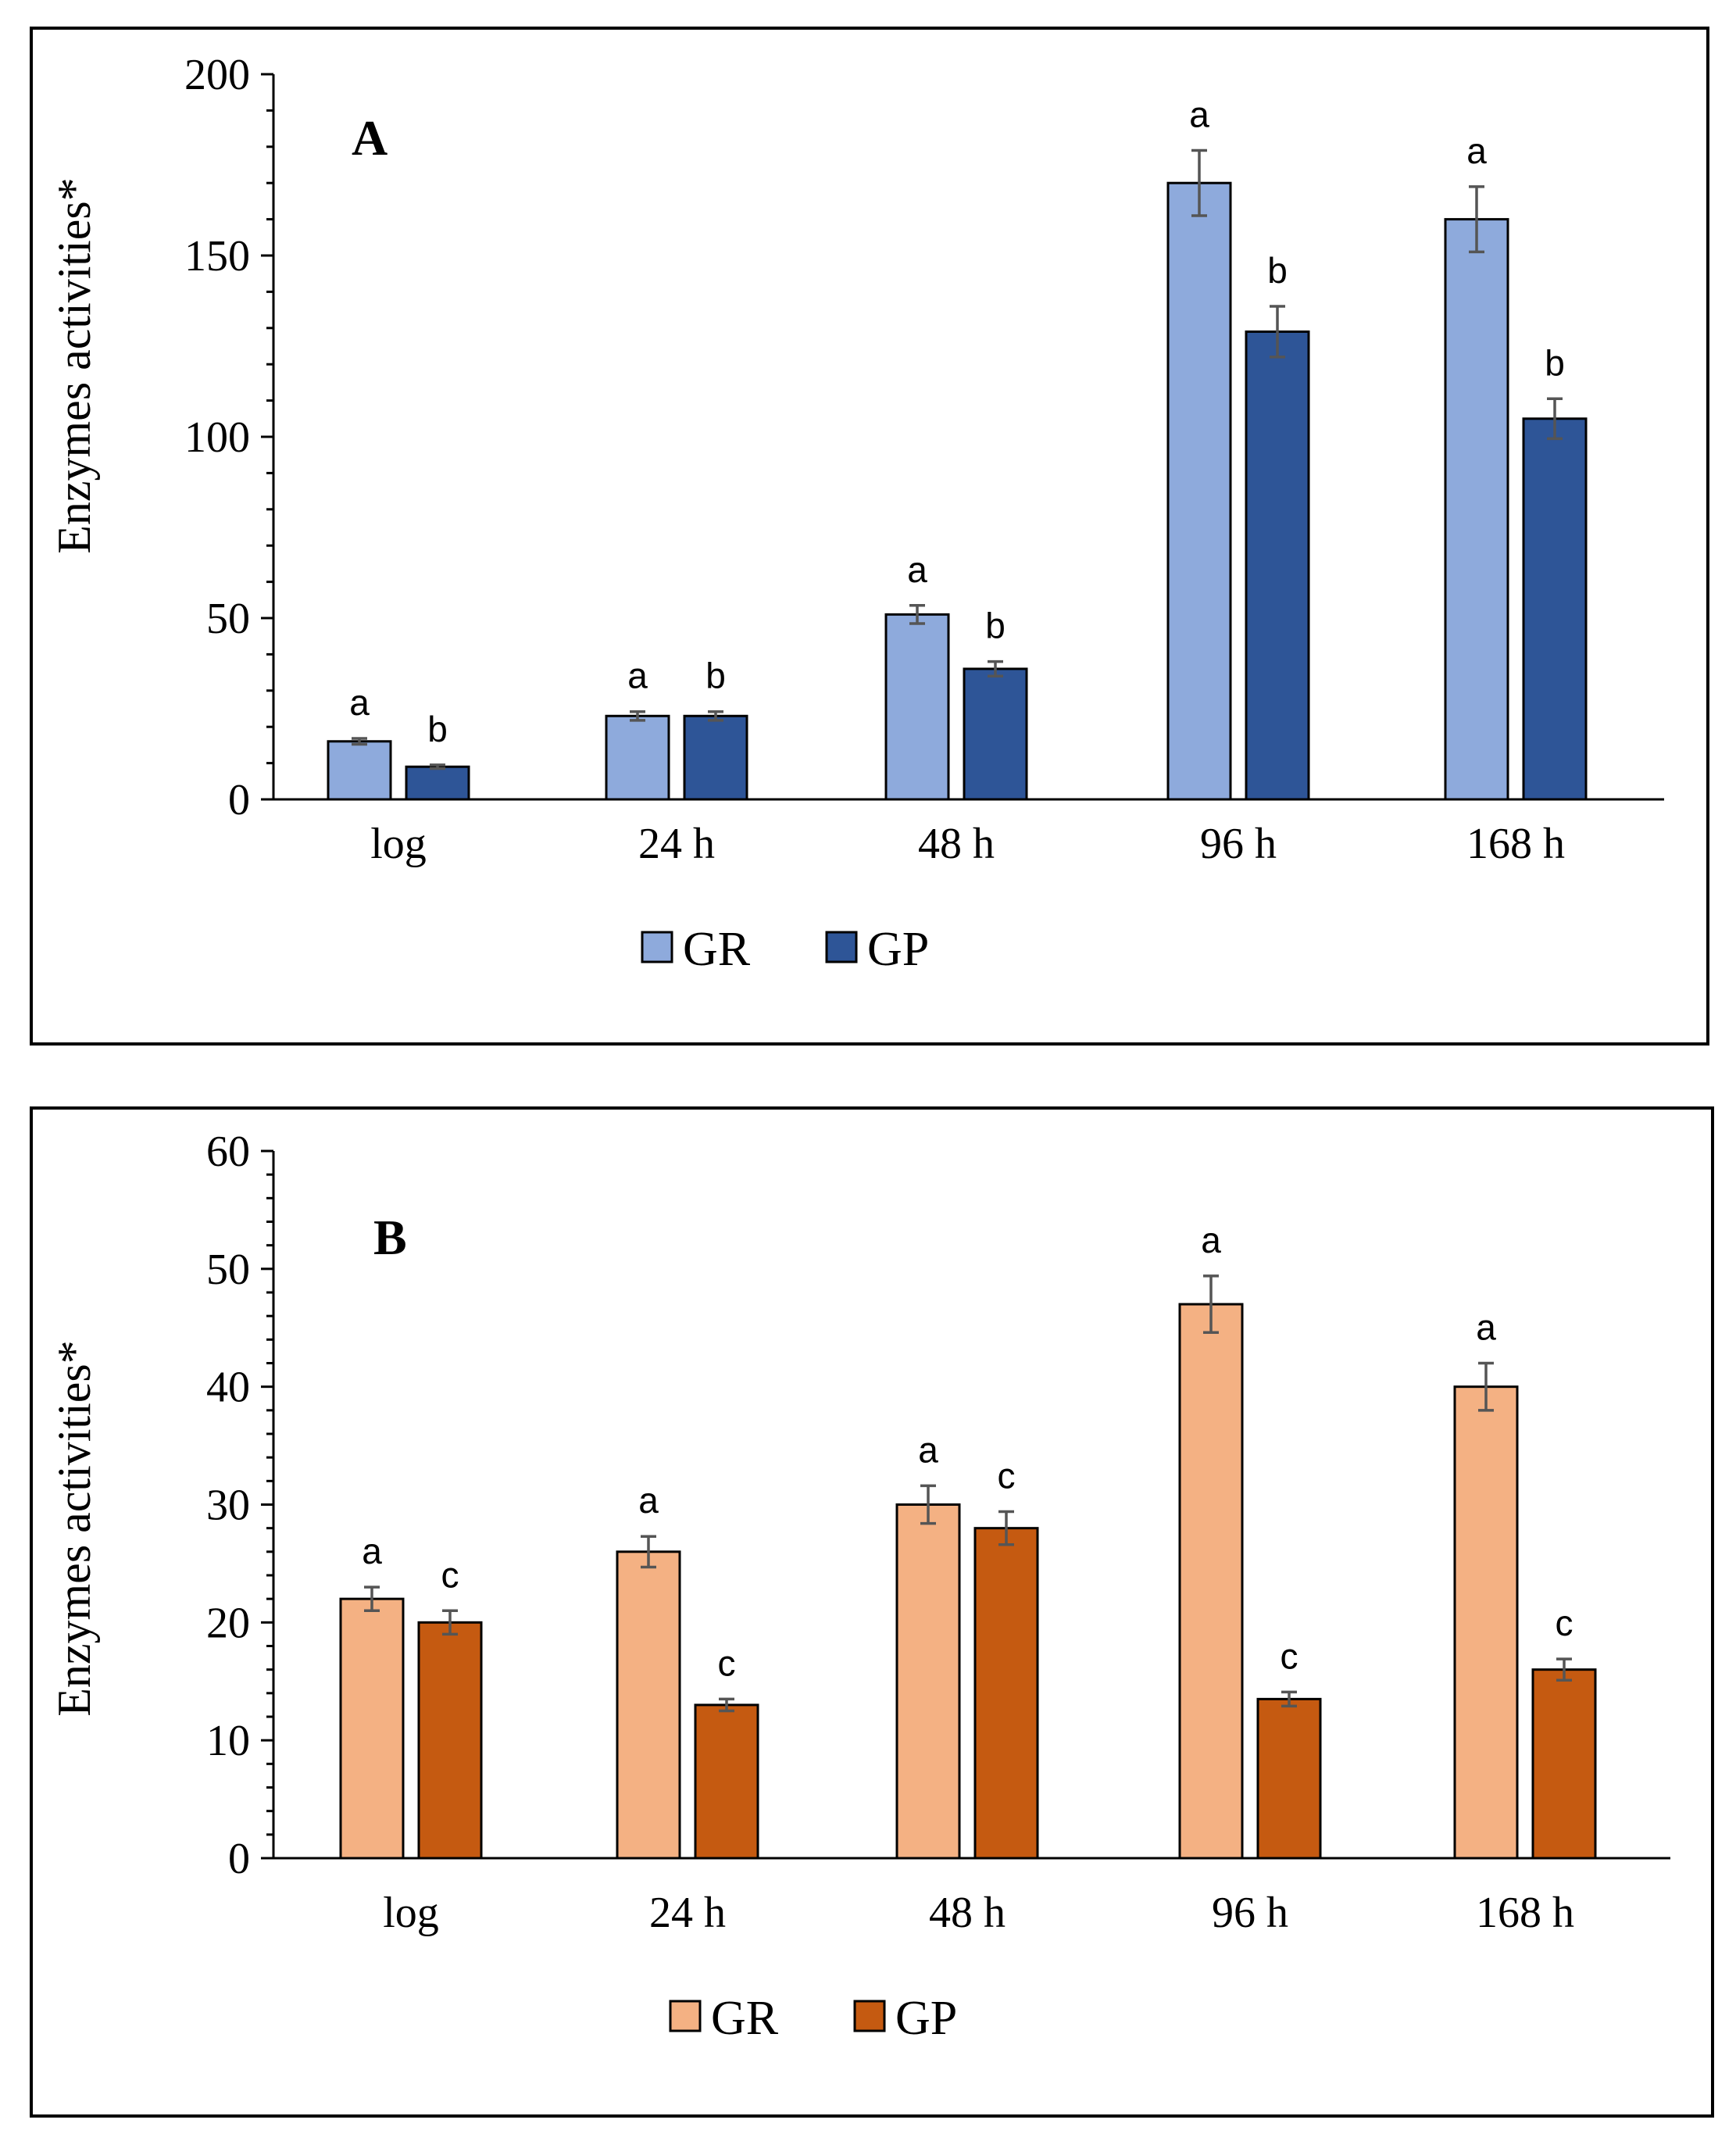 The image size is (1736, 2134). What do you see at coordinates (228, 1506) in the screenshot?
I see `y-tick-label: 30` at bounding box center [228, 1506].